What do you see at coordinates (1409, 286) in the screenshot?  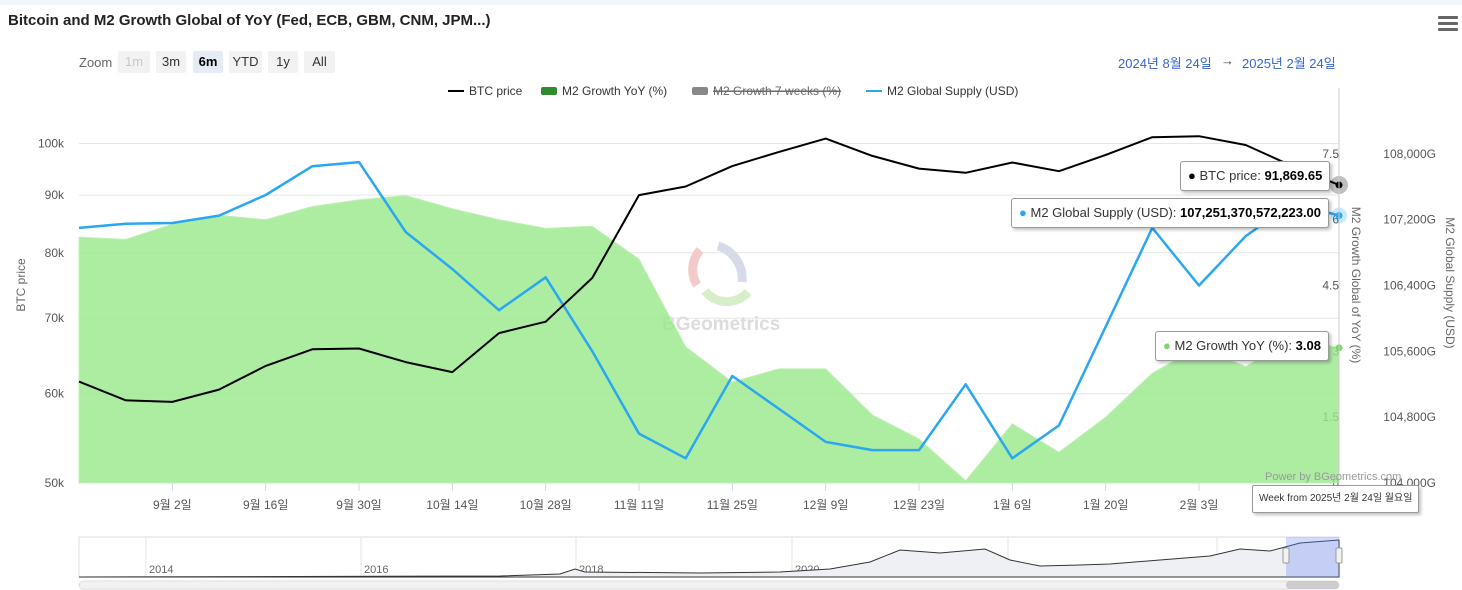 I see `supply-axis-tick-label: 106,400G` at bounding box center [1409, 286].